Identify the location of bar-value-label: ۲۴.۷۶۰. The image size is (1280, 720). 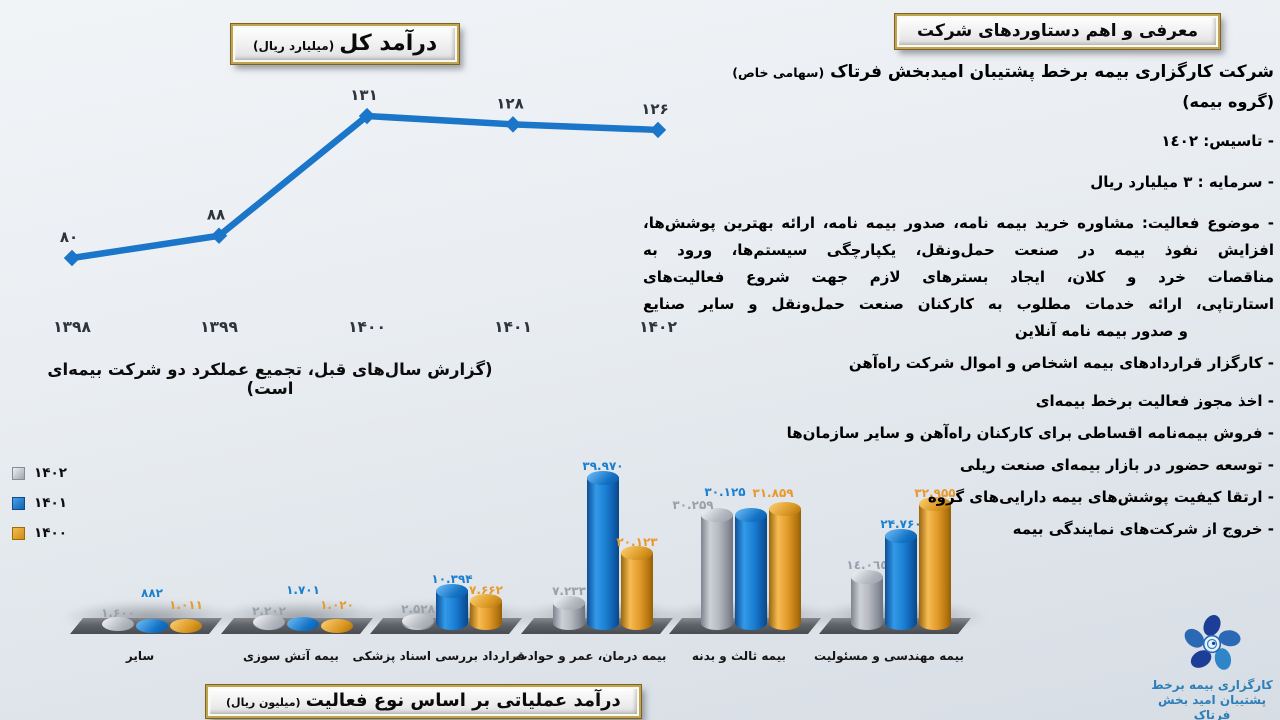
(901, 524).